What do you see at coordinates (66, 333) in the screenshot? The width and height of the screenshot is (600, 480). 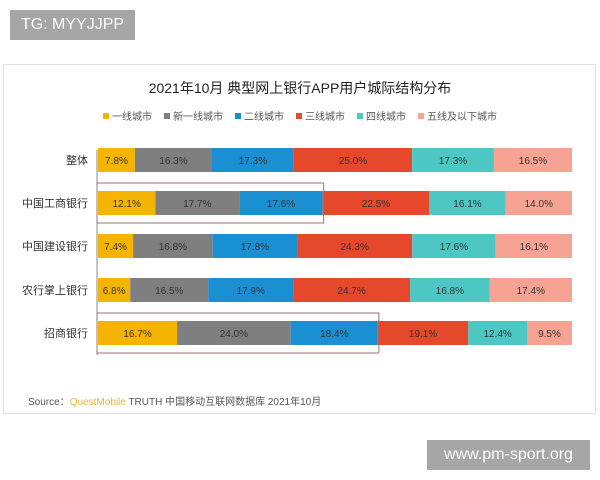 I see `category-label: 招商银行` at bounding box center [66, 333].